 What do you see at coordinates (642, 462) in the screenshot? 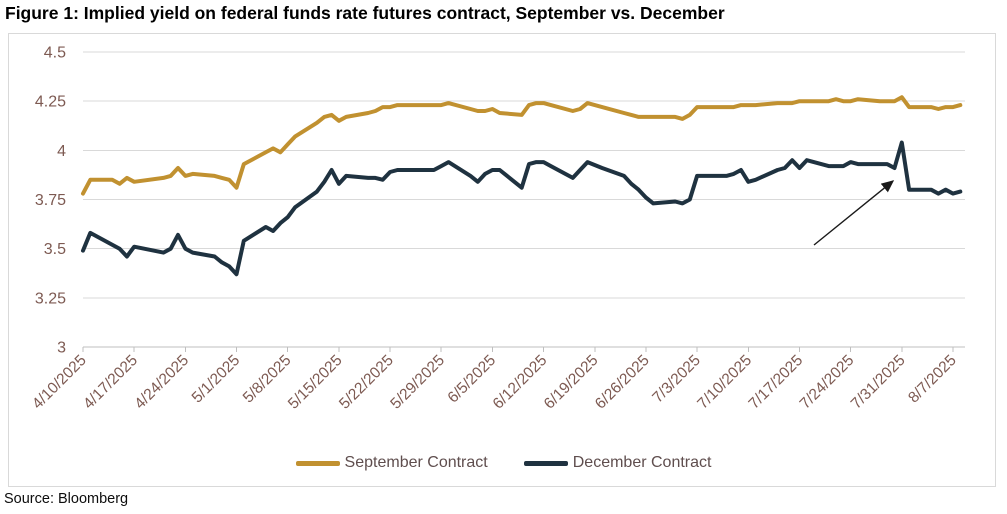
I see `legend-label-december: December Contract` at bounding box center [642, 462].